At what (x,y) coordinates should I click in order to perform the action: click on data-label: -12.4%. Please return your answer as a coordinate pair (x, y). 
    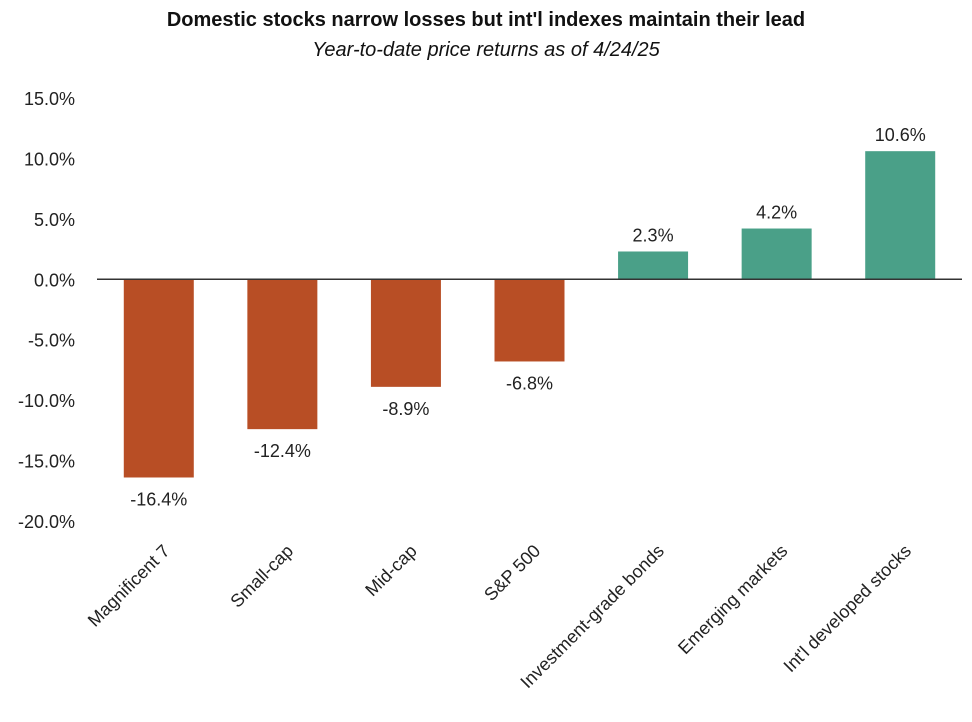
    Looking at the image, I should click on (282, 451).